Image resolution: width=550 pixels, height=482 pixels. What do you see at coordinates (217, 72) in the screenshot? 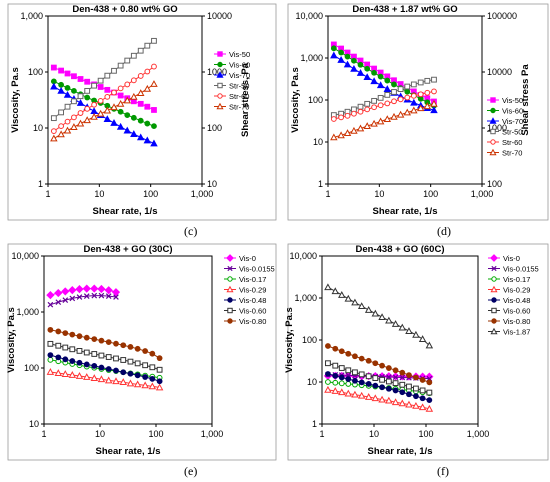
I see `y2-tick-label: 1000` at bounding box center [217, 72].